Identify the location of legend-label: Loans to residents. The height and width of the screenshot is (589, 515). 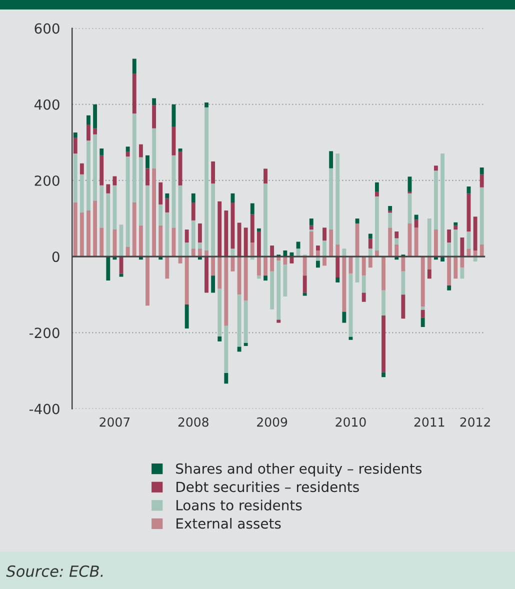
(239, 505).